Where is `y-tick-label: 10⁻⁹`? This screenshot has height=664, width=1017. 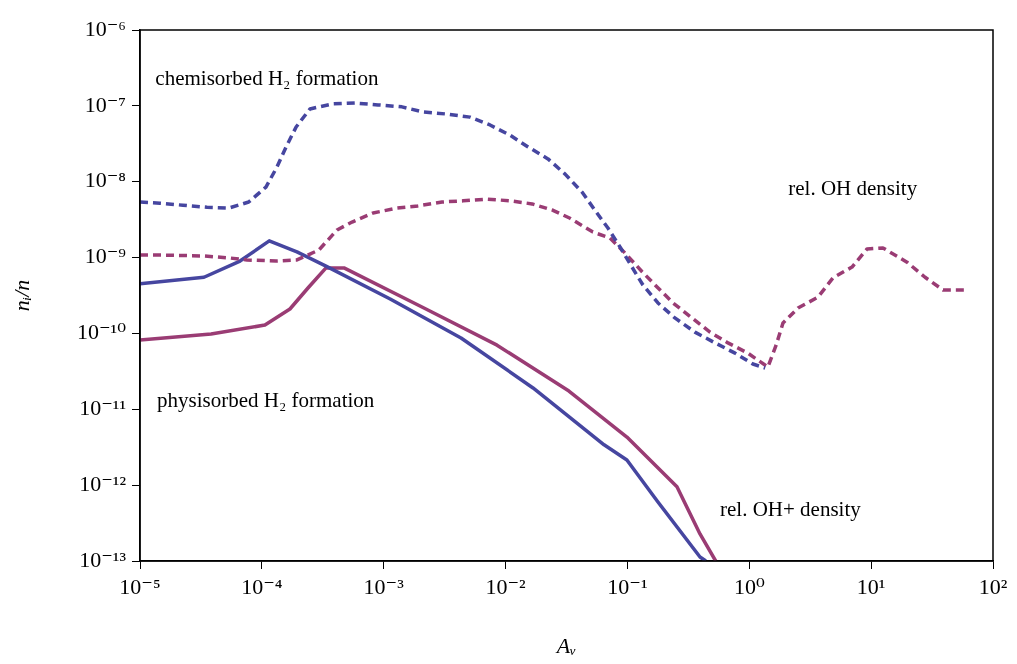
y-tick-label: 10⁻⁹ is located at coordinates (105, 256).